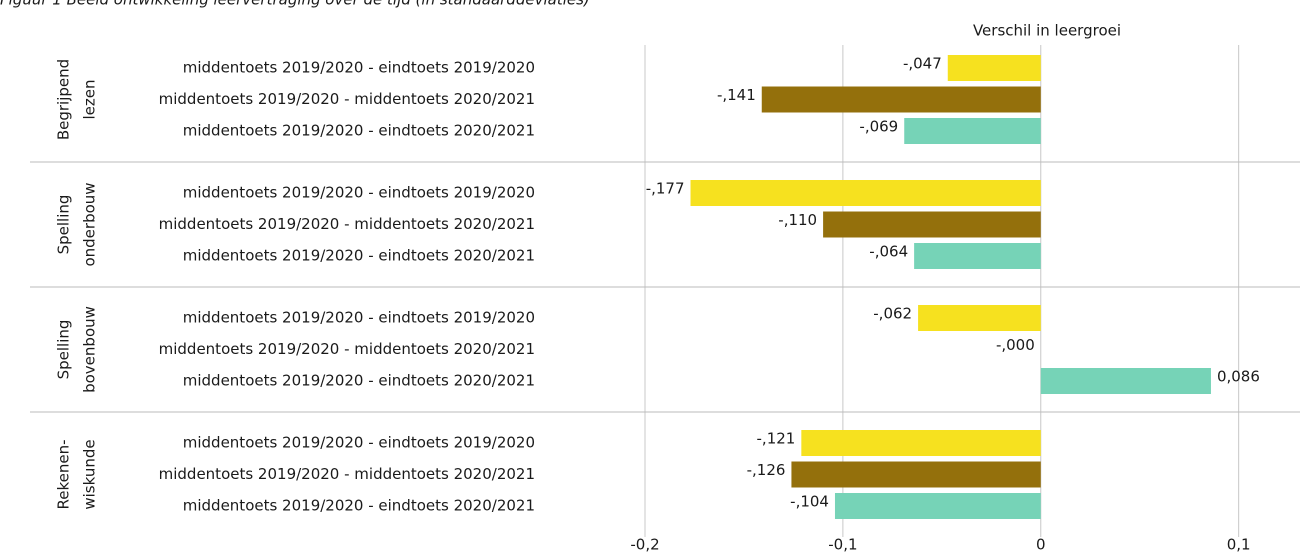 The height and width of the screenshot is (553, 1316). Describe the element at coordinates (776, 439) in the screenshot. I see `value-label: -,121` at that location.